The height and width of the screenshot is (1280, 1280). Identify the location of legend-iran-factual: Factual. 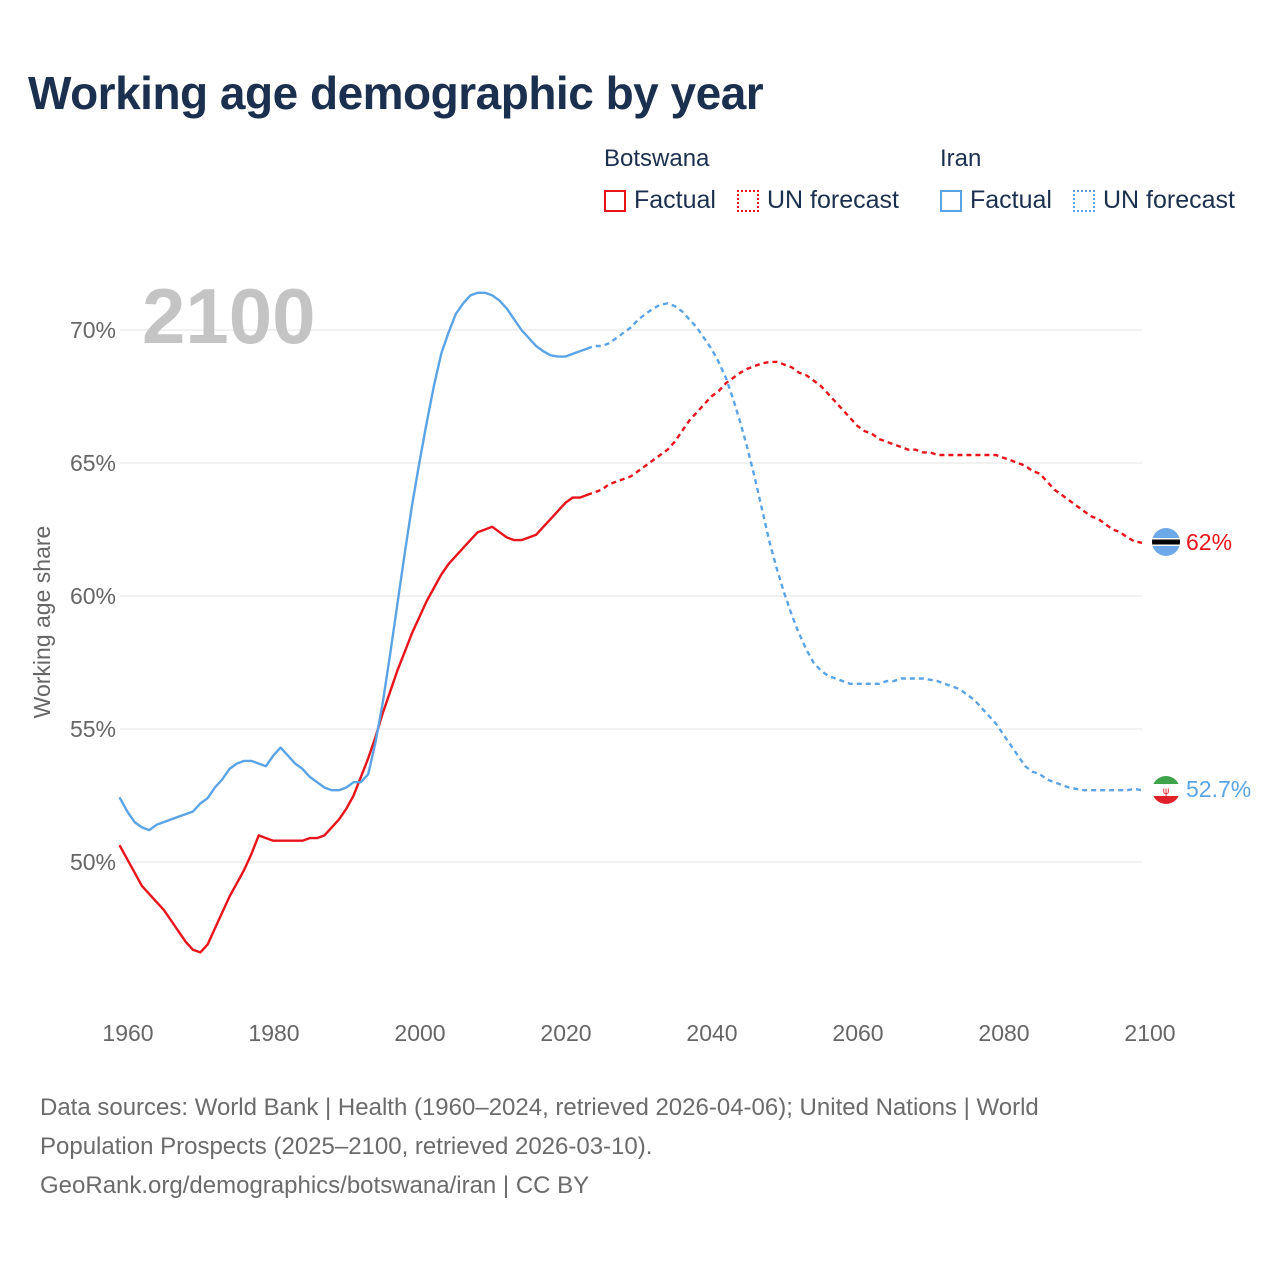
(996, 200).